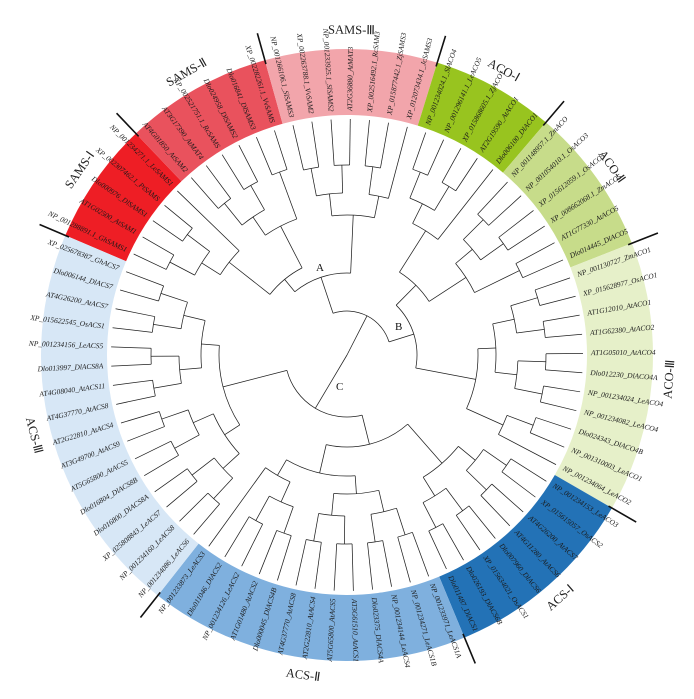 This screenshot has width=694, height=699. Describe the element at coordinates (34, 435) in the screenshot. I see `clade-label: ACS-Ⅲ` at that location.